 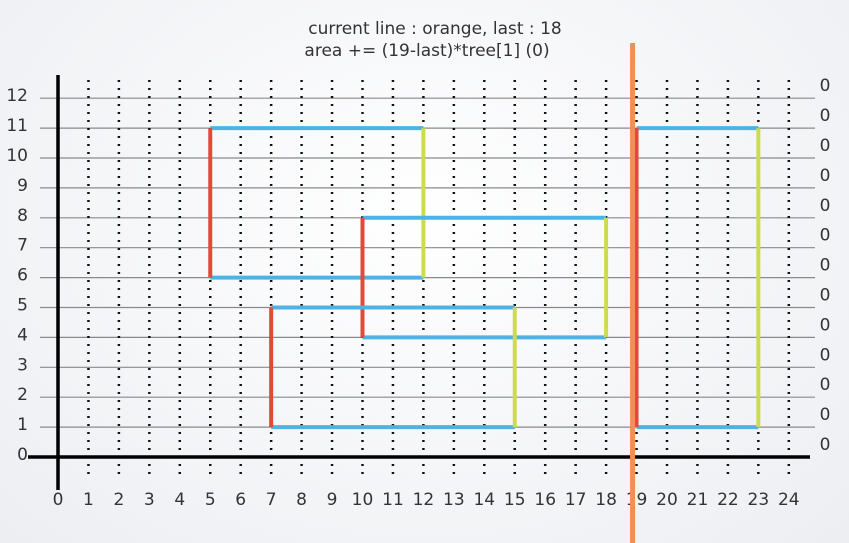 What do you see at coordinates (22, 216) in the screenshot?
I see `y-label: 8` at bounding box center [22, 216].